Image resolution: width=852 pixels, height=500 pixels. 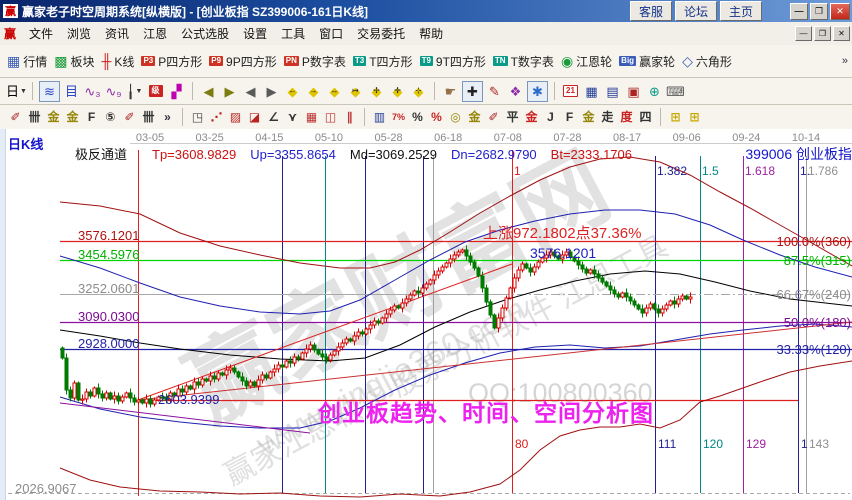 What do you see at coordinates (397, 91) in the screenshot?
I see `full-range-button: ◆ ✛` at bounding box center [397, 91].